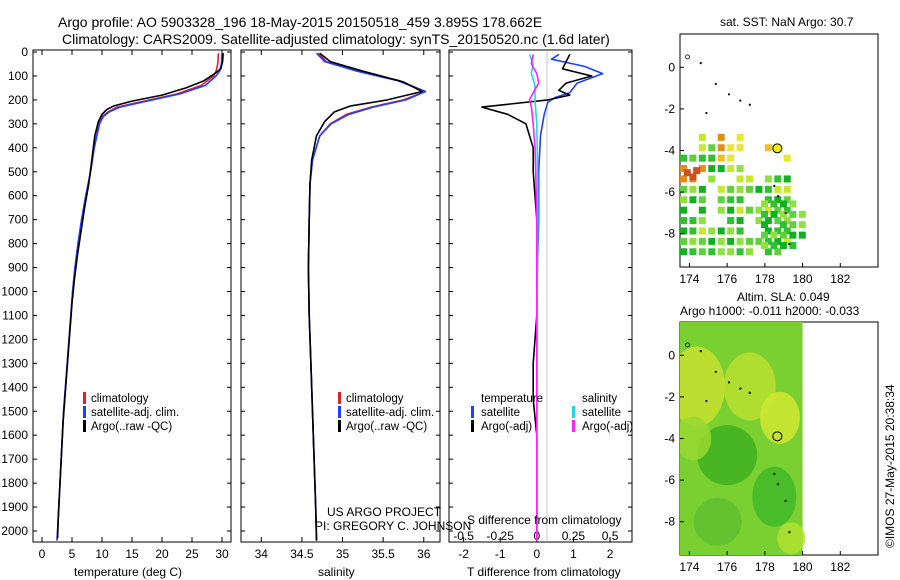 This screenshot has height=580, width=900. I want to click on sla-map-coastline, so click(738, 438).